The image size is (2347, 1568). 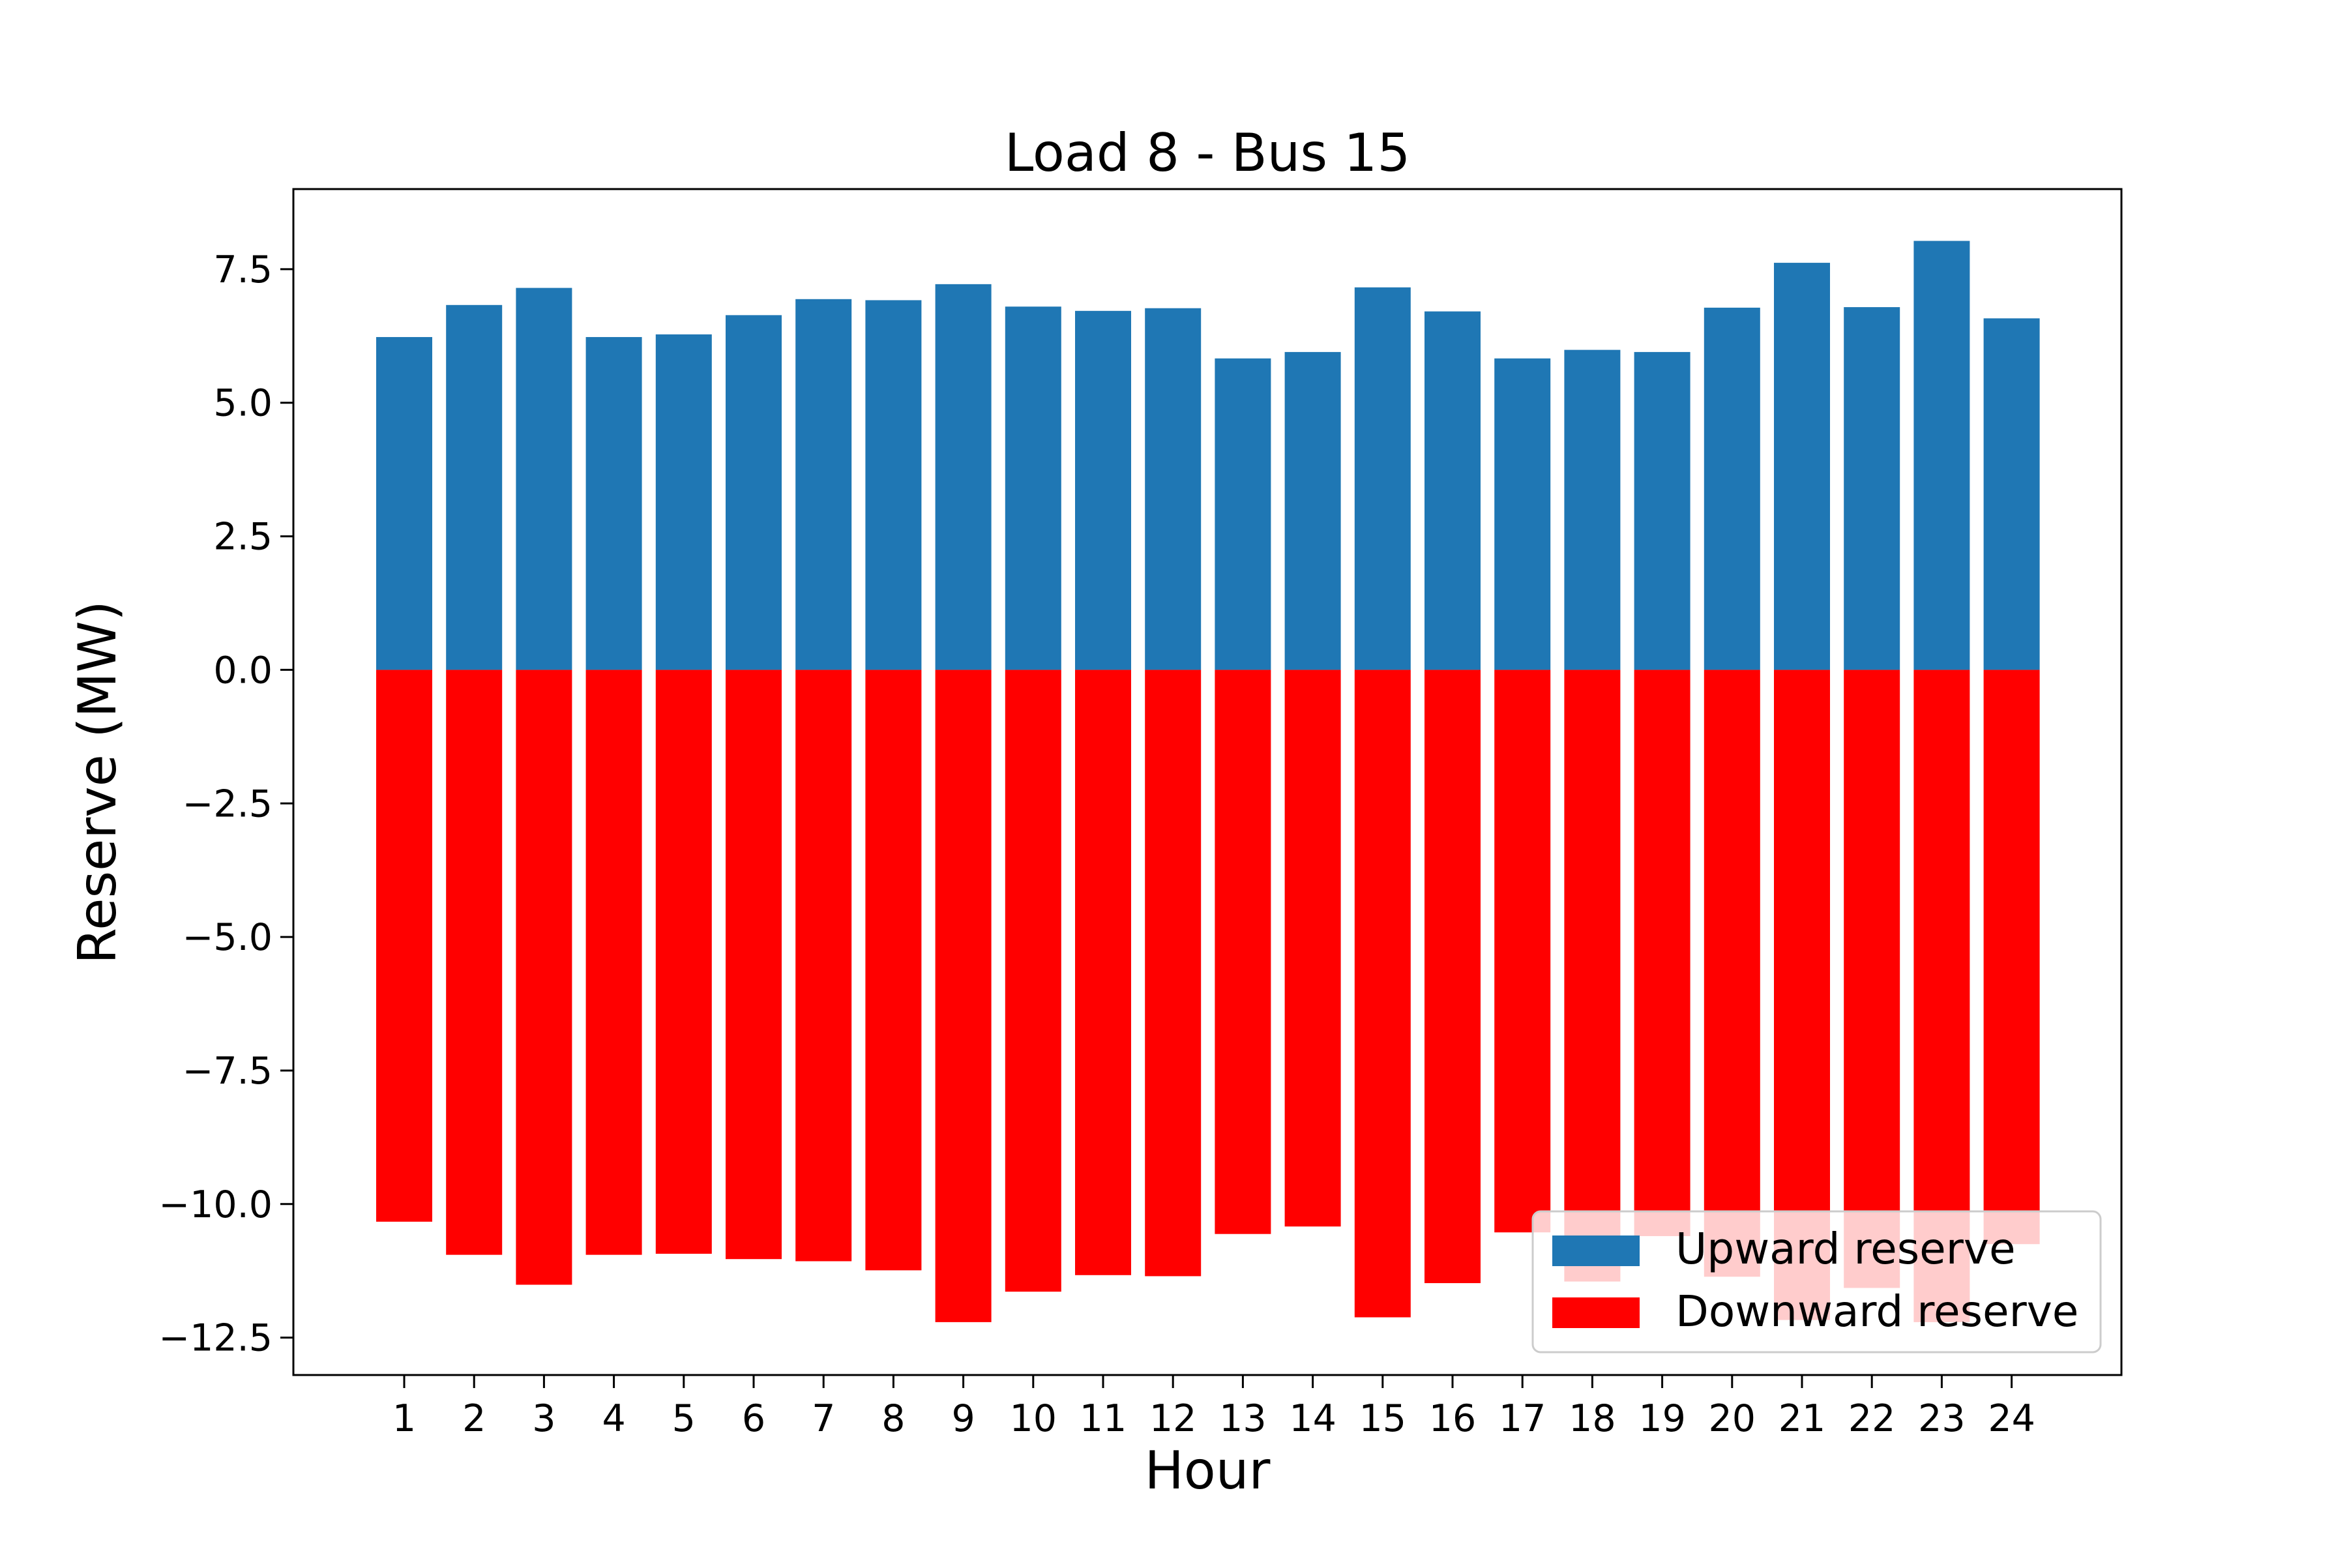 I want to click on y-tick-label: 0.0, so click(x=243, y=670).